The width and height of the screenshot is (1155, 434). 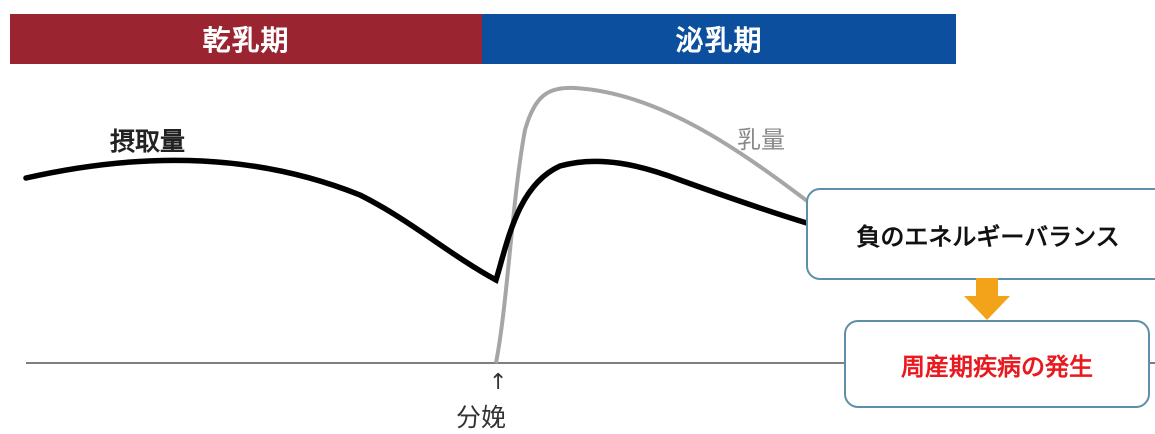 What do you see at coordinates (498, 382) in the screenshot?
I see `calving-arrow-icon: ↑` at bounding box center [498, 382].